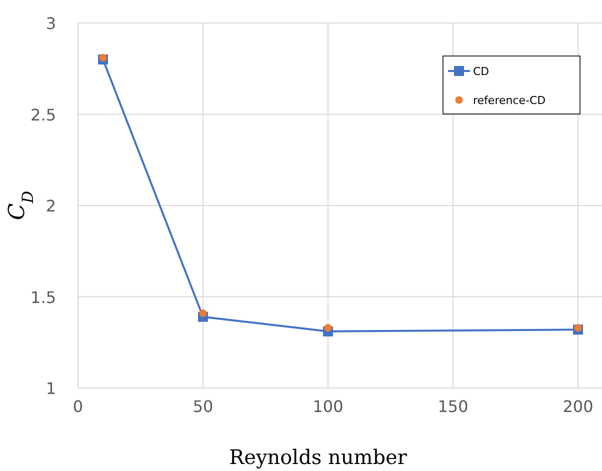 The width and height of the screenshot is (602, 471). I want to click on y-tick-label: 1.5, so click(43, 297).